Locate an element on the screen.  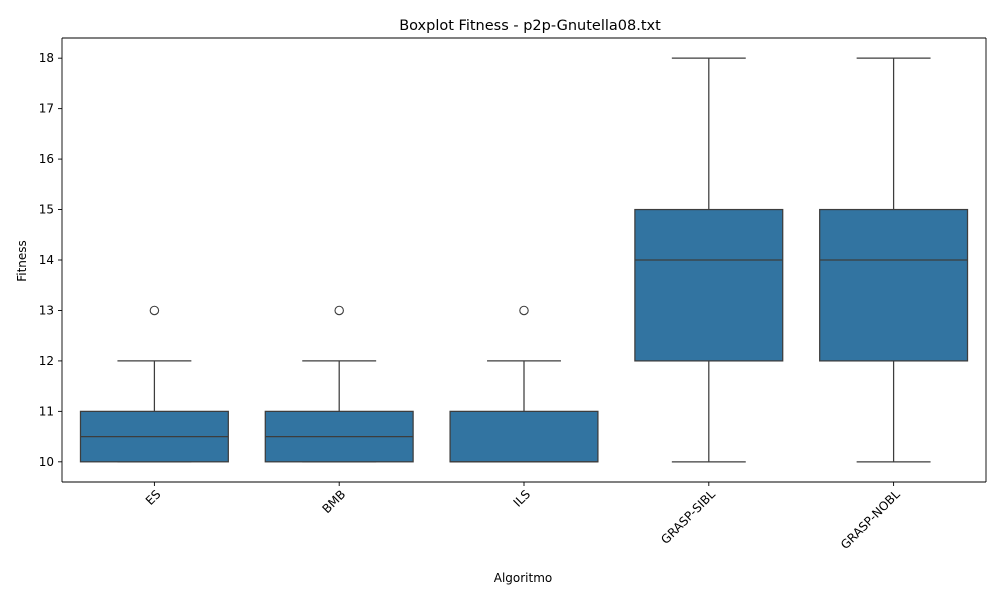
x-tick-label: GRASP-NOBL is located at coordinates (870, 519).